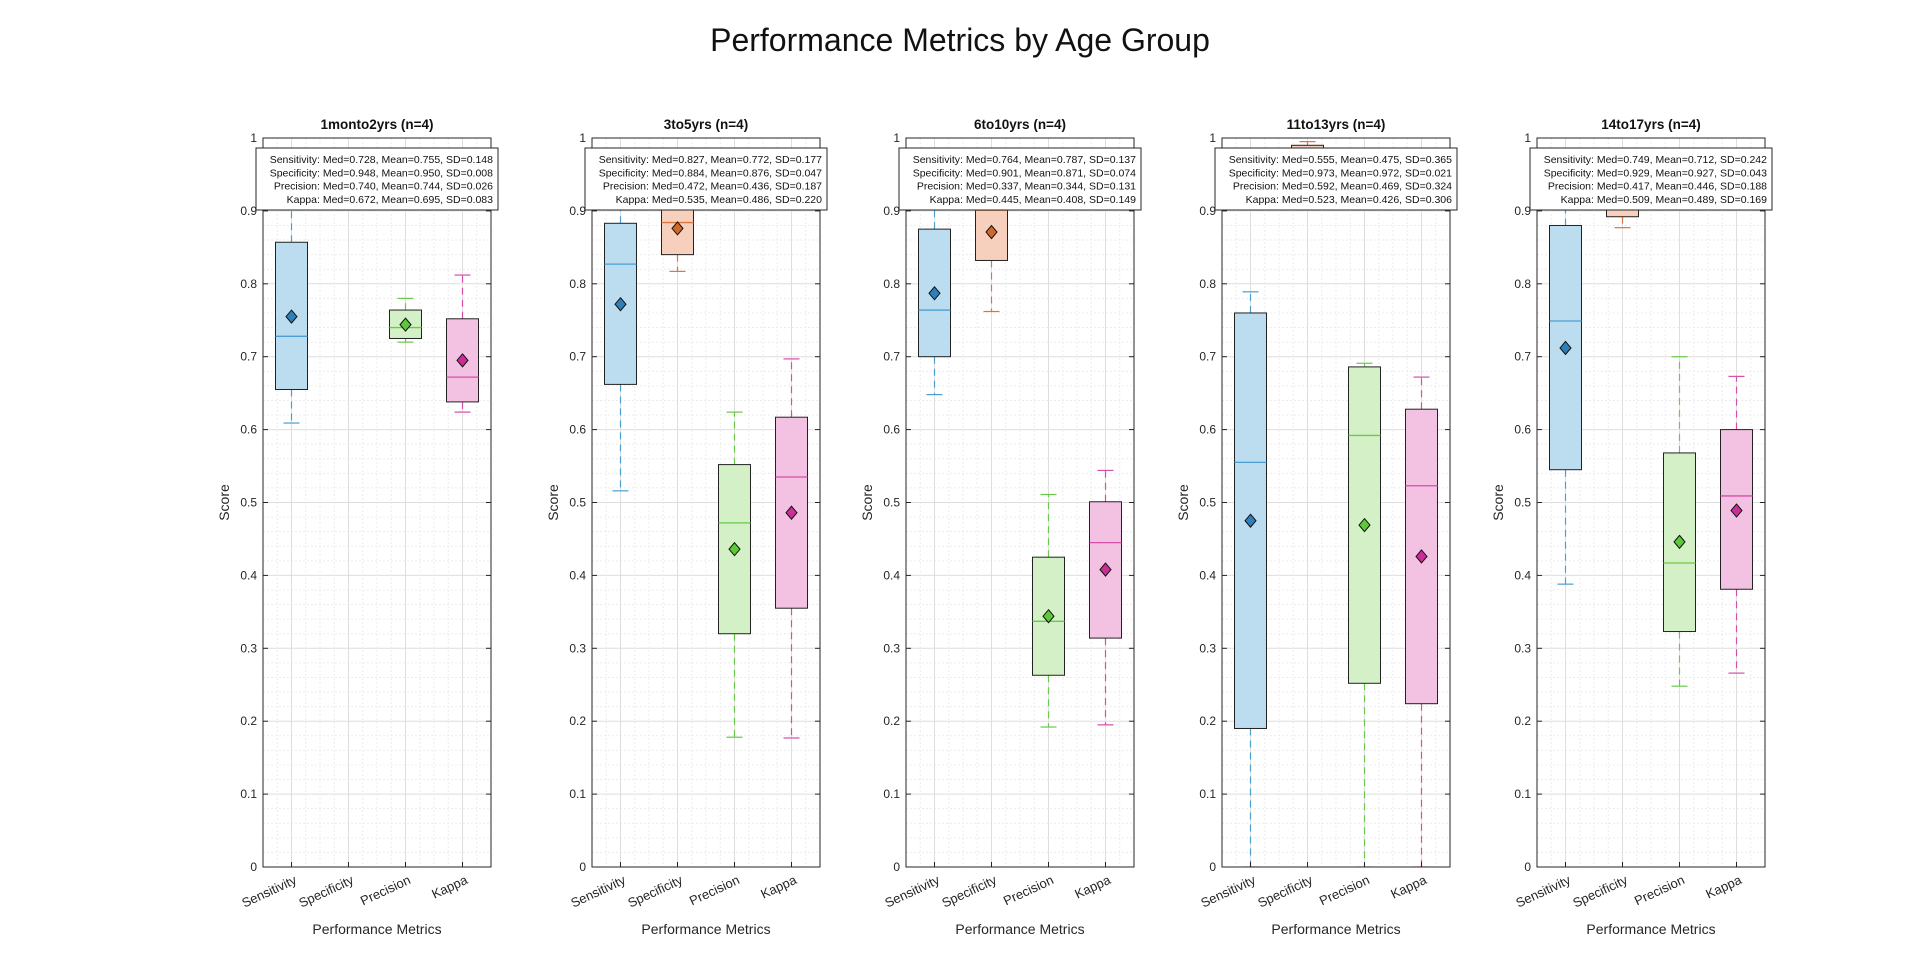  I want to click on ytick-label: 0.2, so click(1522, 721).